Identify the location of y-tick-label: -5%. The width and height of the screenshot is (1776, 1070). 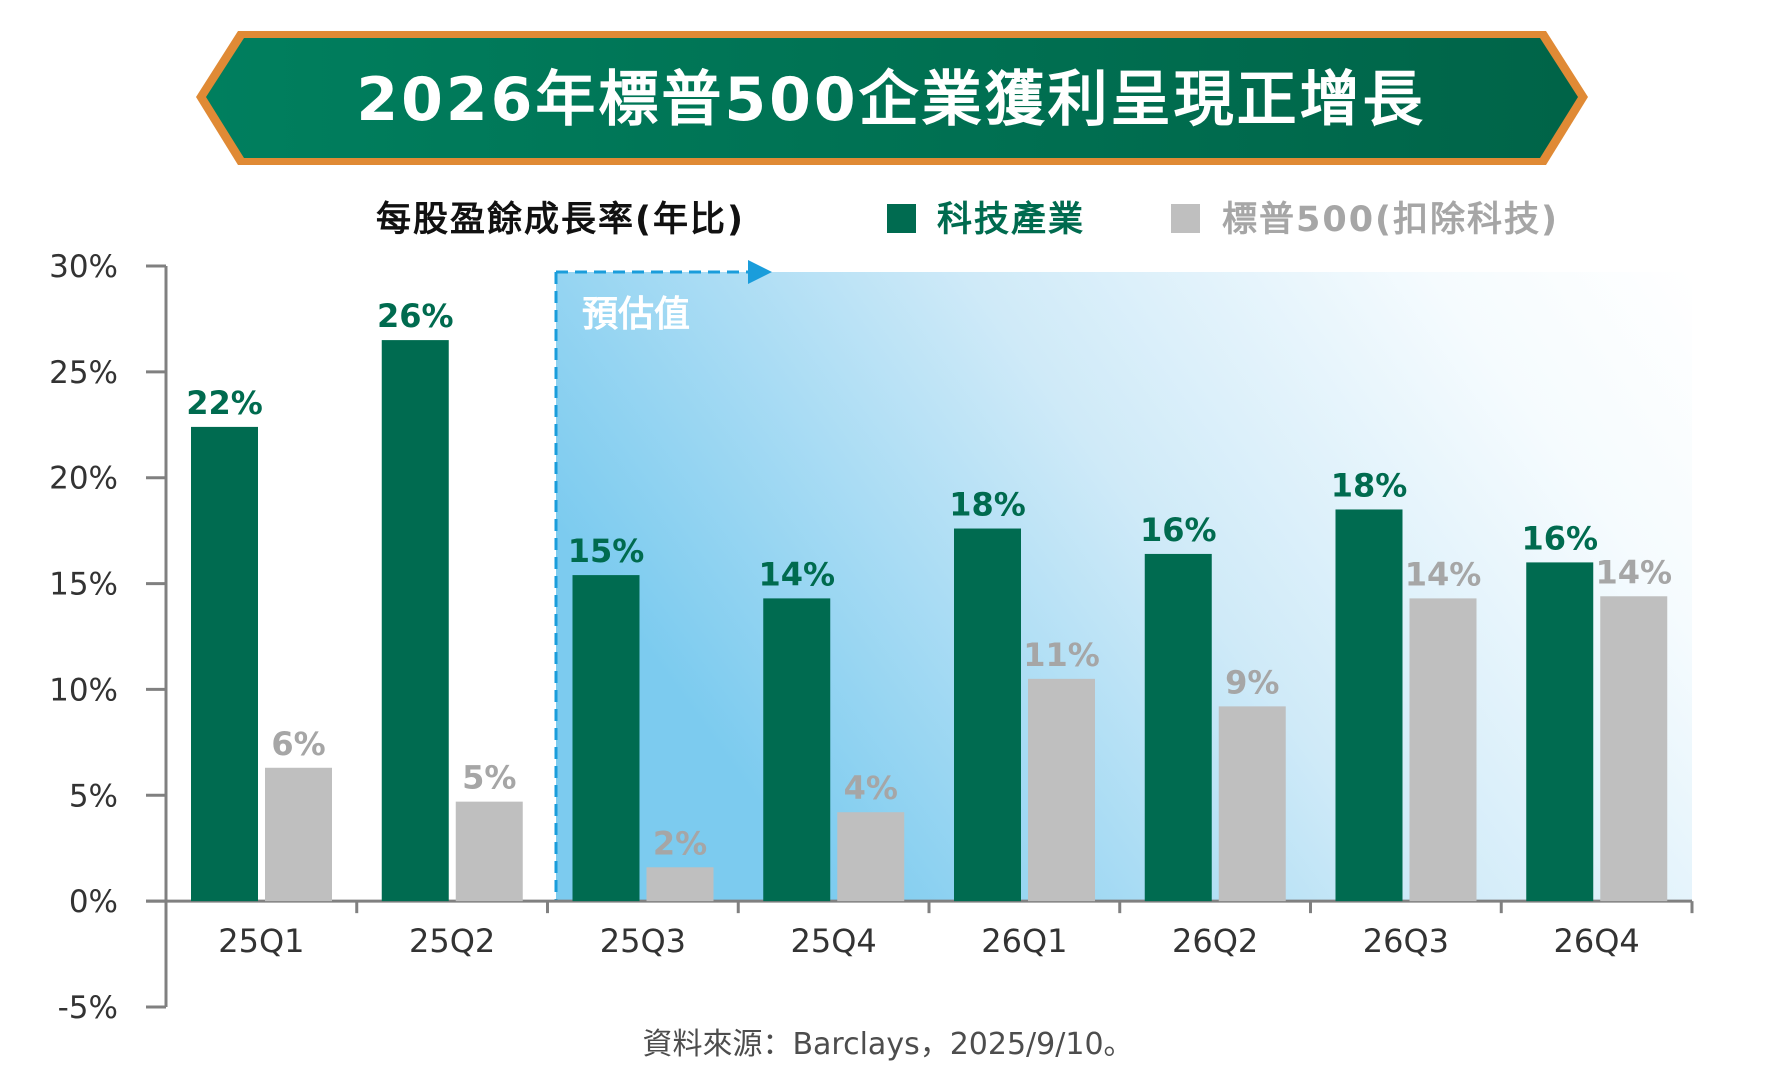
(88, 1008).